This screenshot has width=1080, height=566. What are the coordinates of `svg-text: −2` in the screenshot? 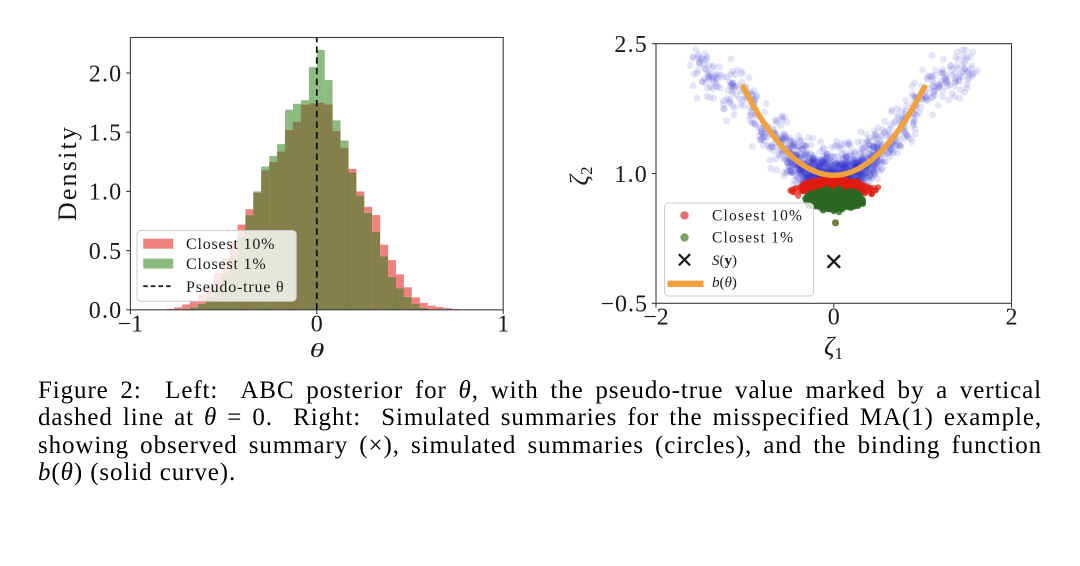 It's located at (656, 317).